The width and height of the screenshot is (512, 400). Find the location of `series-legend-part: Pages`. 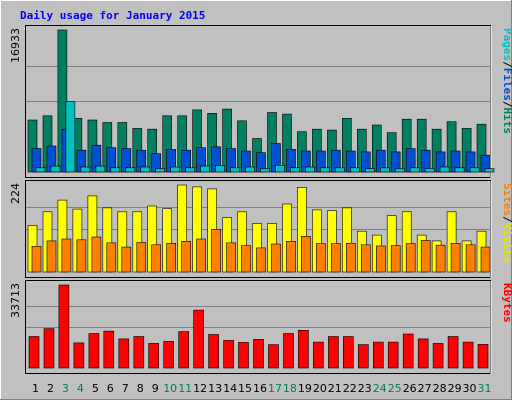

series-legend-part: Pages is located at coordinates (506, 44).